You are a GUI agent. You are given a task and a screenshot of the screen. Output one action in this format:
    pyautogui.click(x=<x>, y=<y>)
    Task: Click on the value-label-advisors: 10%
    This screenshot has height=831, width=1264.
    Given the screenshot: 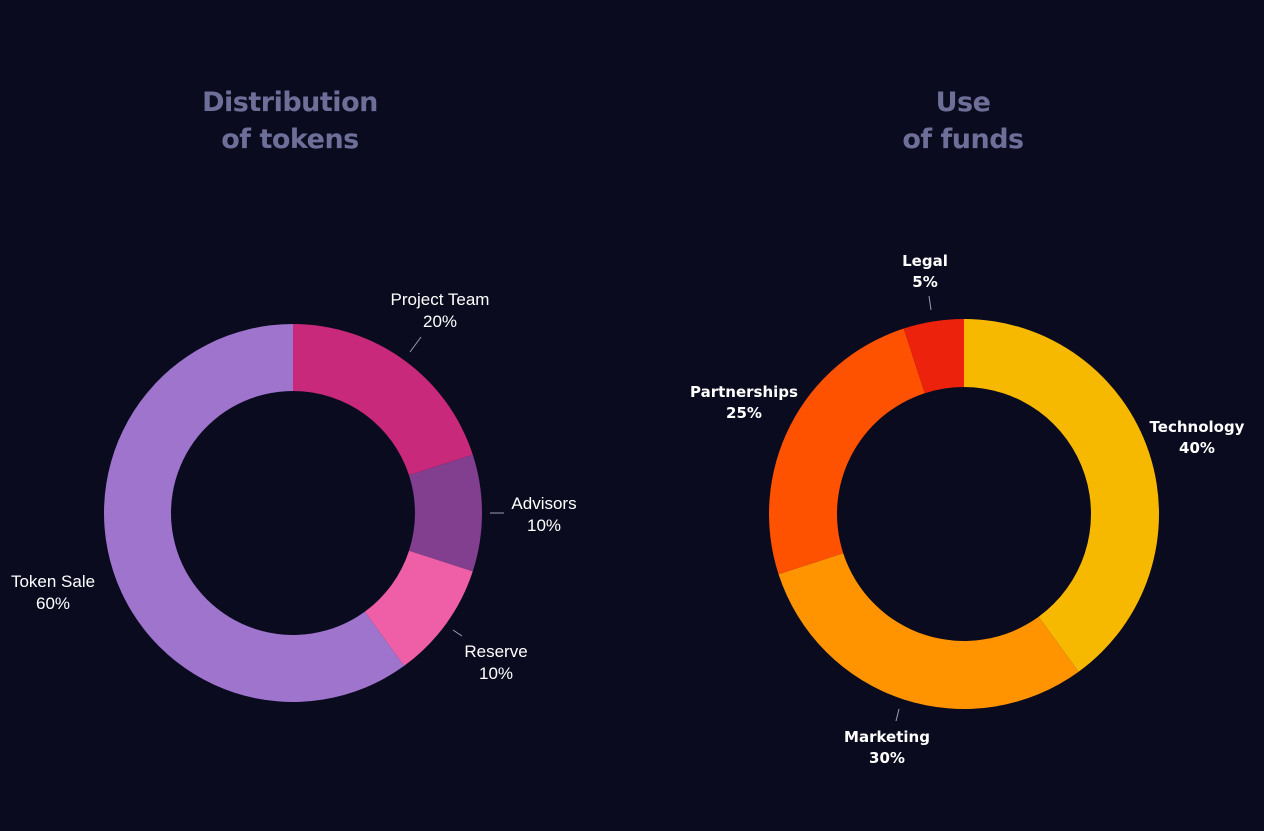 What is the action you would take?
    pyautogui.click(x=544, y=525)
    